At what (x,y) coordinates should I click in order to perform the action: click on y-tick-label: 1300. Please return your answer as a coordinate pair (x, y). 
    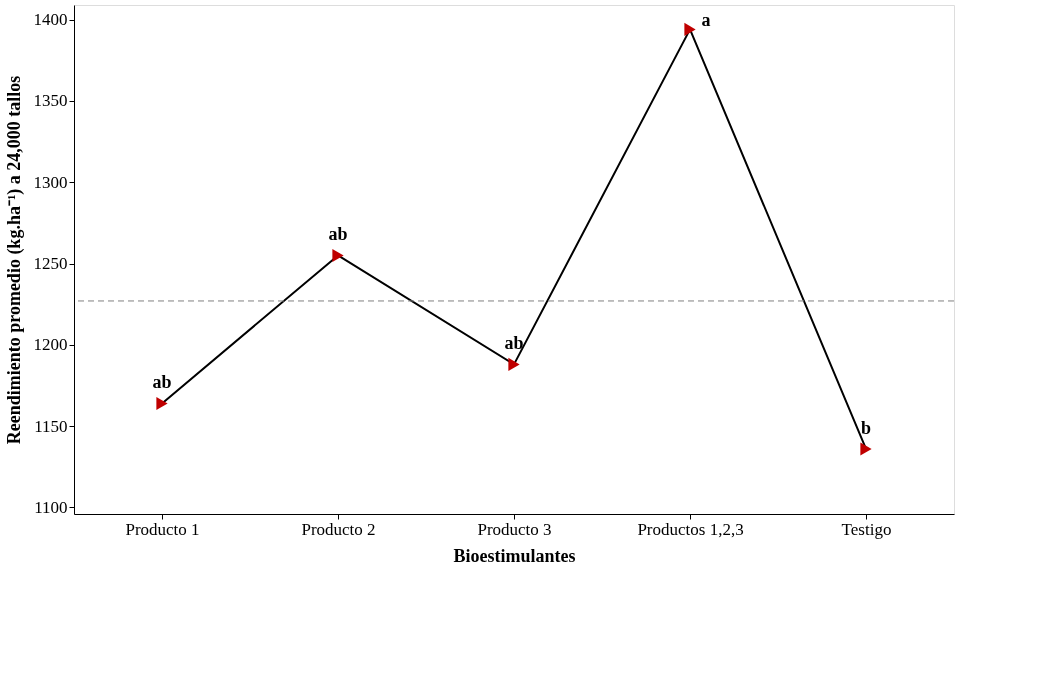
    Looking at the image, I should click on (50, 182).